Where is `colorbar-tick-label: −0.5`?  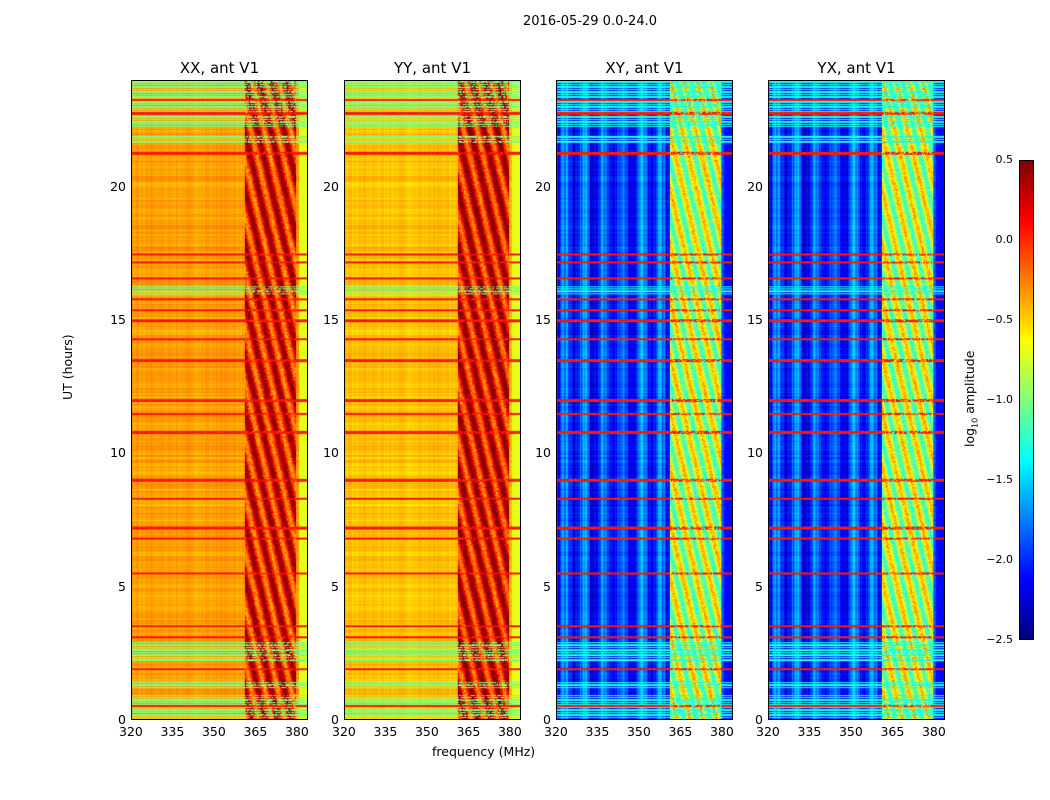
colorbar-tick-label: −0.5 is located at coordinates (999, 319).